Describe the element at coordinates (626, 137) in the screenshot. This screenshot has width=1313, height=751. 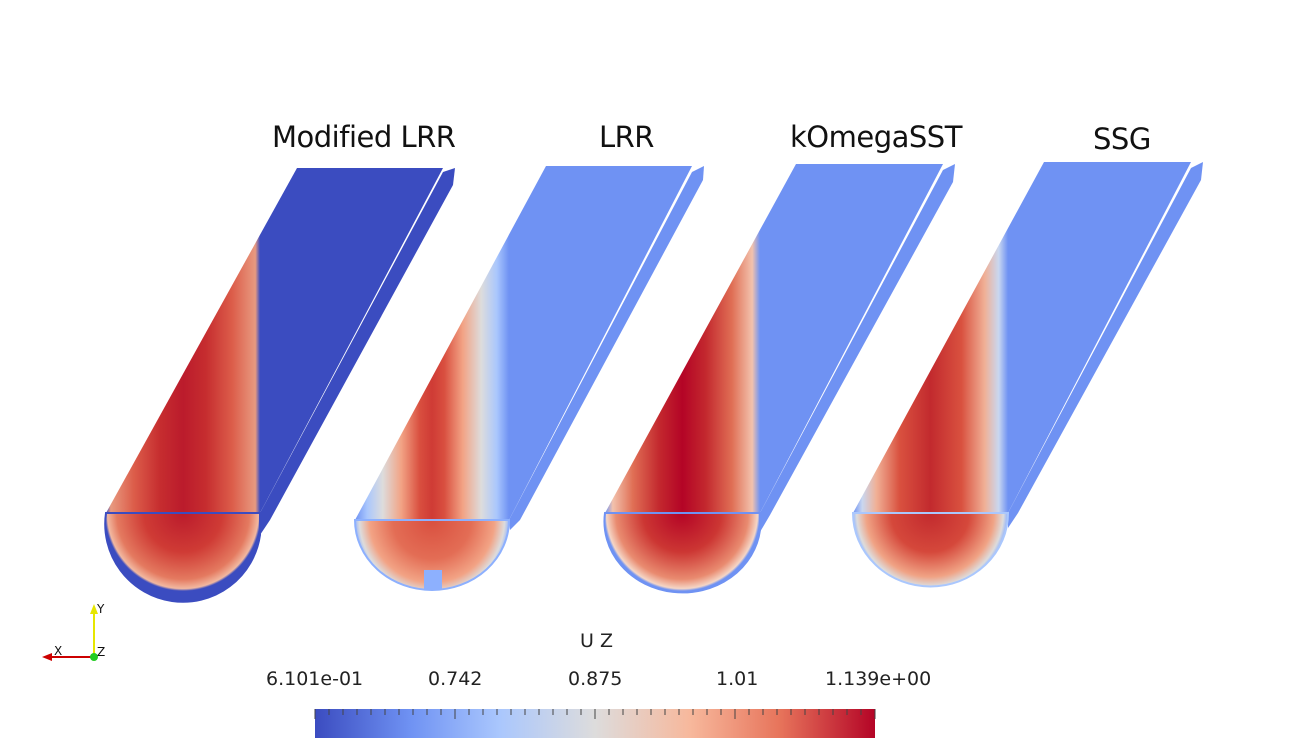
I see `case-title-lrr: LRR` at that location.